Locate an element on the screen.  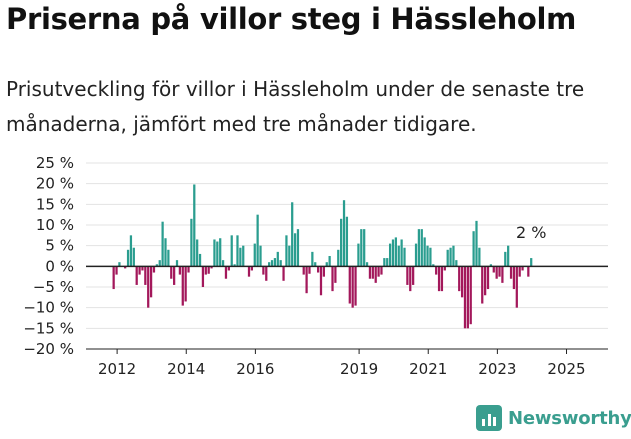
x-tick-label: 2014 is located at coordinates (186, 369).